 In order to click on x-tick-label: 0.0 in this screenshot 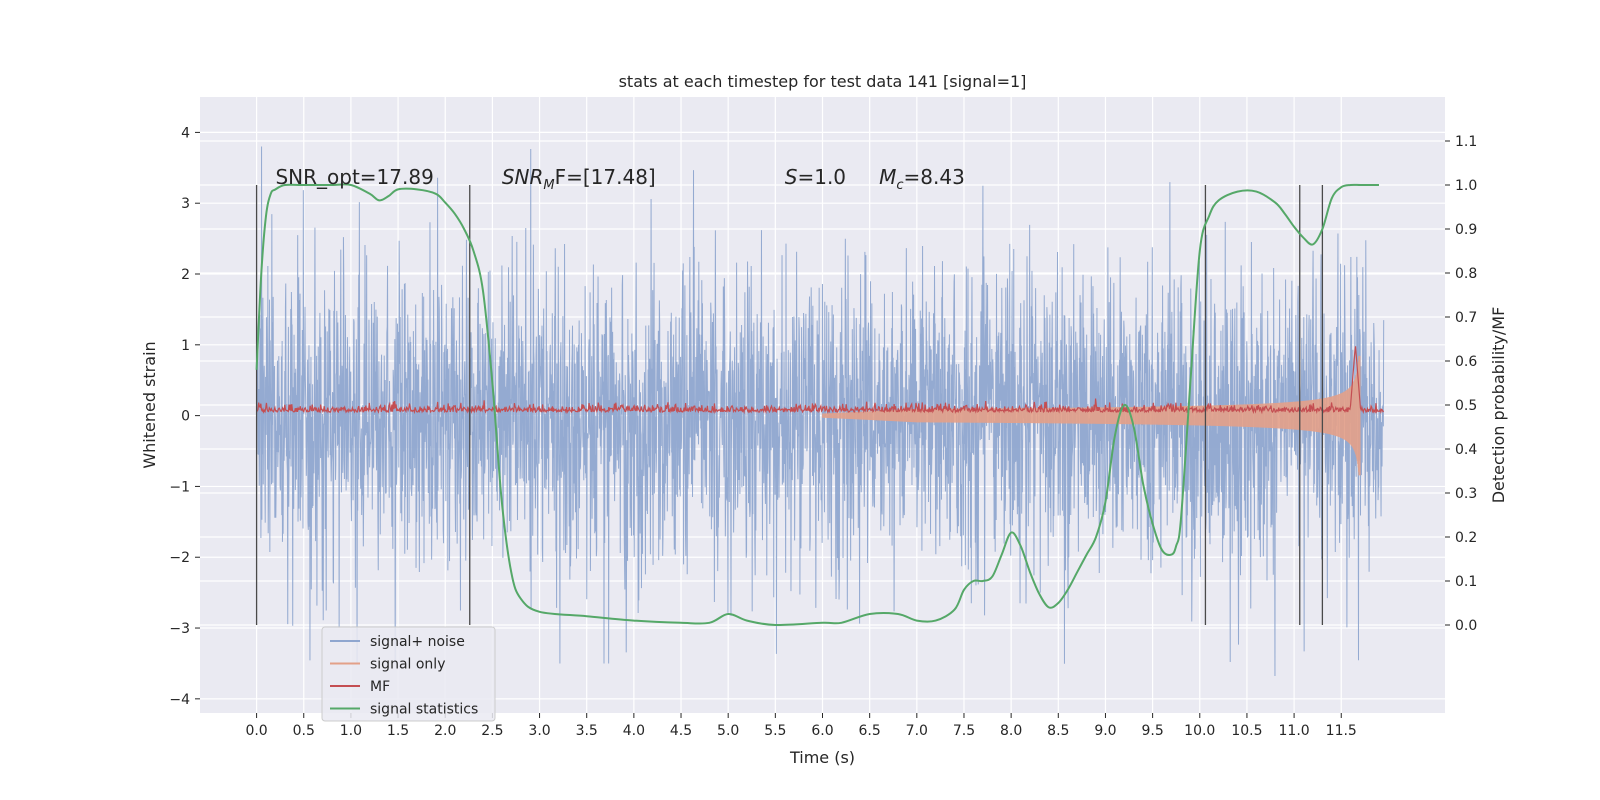, I will do `click(256, 731)`.